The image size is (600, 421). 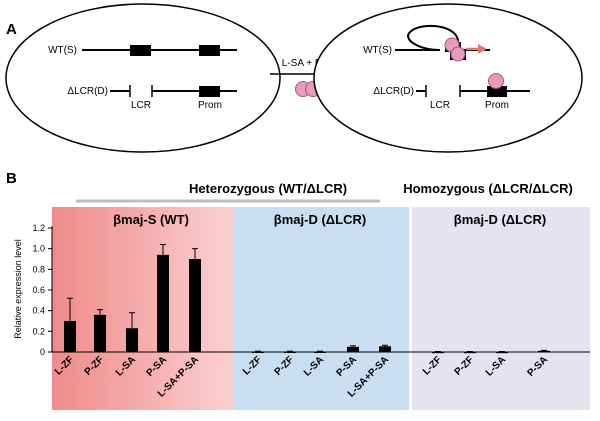 What do you see at coordinates (268, 188) in the screenshot?
I see `heterozygous-label: Heterozygous (WT/ΔLCR)` at bounding box center [268, 188].